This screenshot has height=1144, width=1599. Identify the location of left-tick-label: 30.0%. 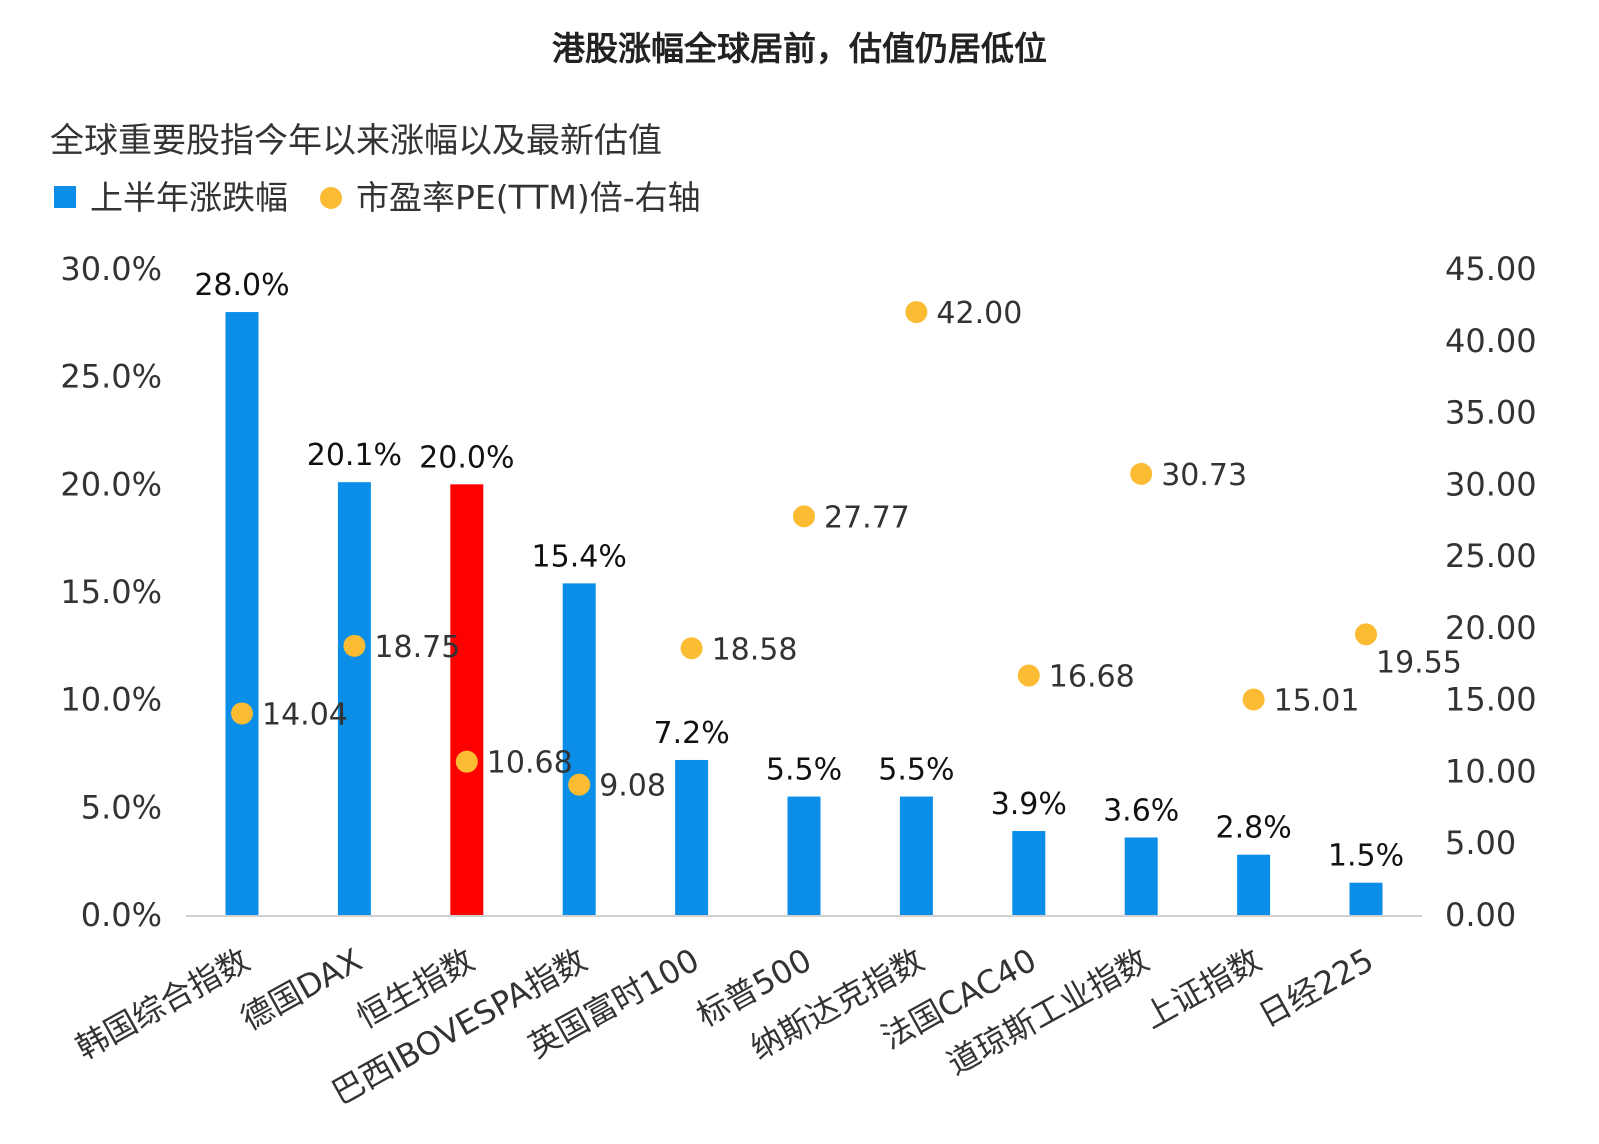
(111, 269).